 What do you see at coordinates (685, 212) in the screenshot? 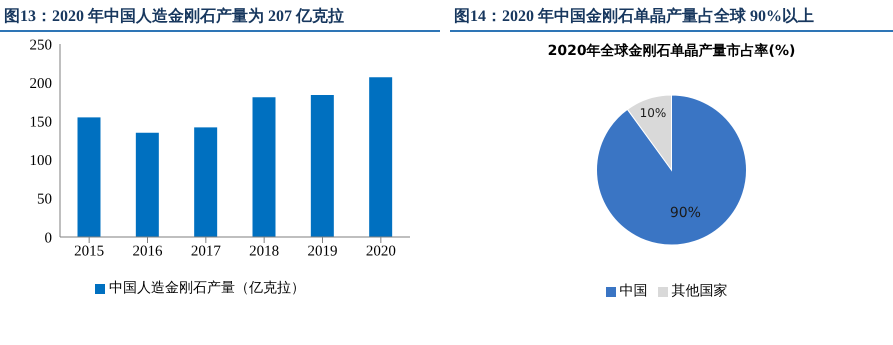
I see `data-label: 90%` at bounding box center [685, 212].